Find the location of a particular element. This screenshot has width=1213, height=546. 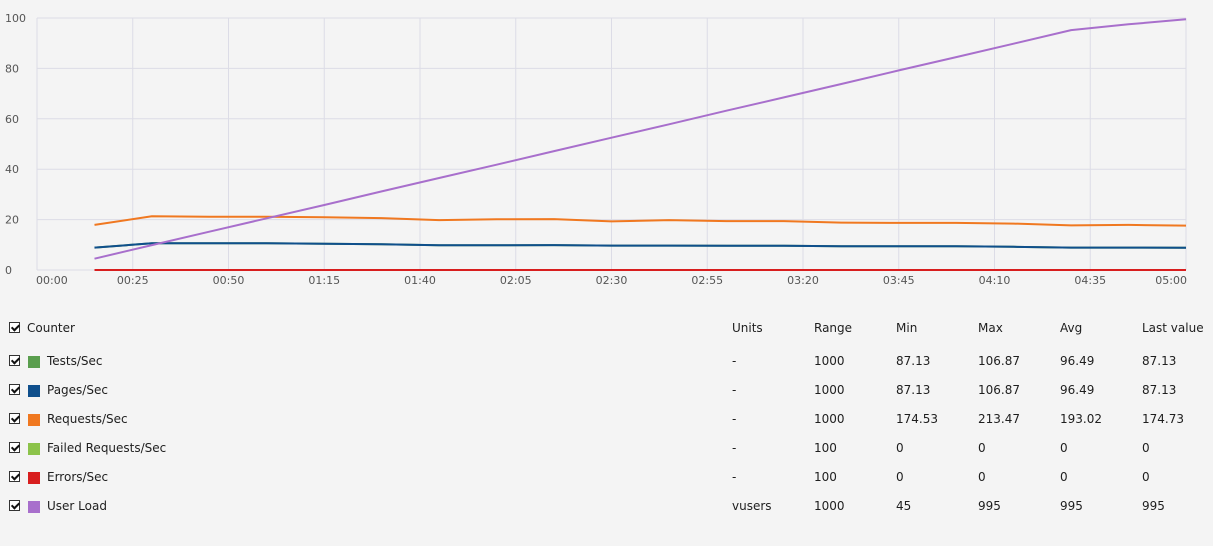

x-tick-label: 01:40 is located at coordinates (420, 280).